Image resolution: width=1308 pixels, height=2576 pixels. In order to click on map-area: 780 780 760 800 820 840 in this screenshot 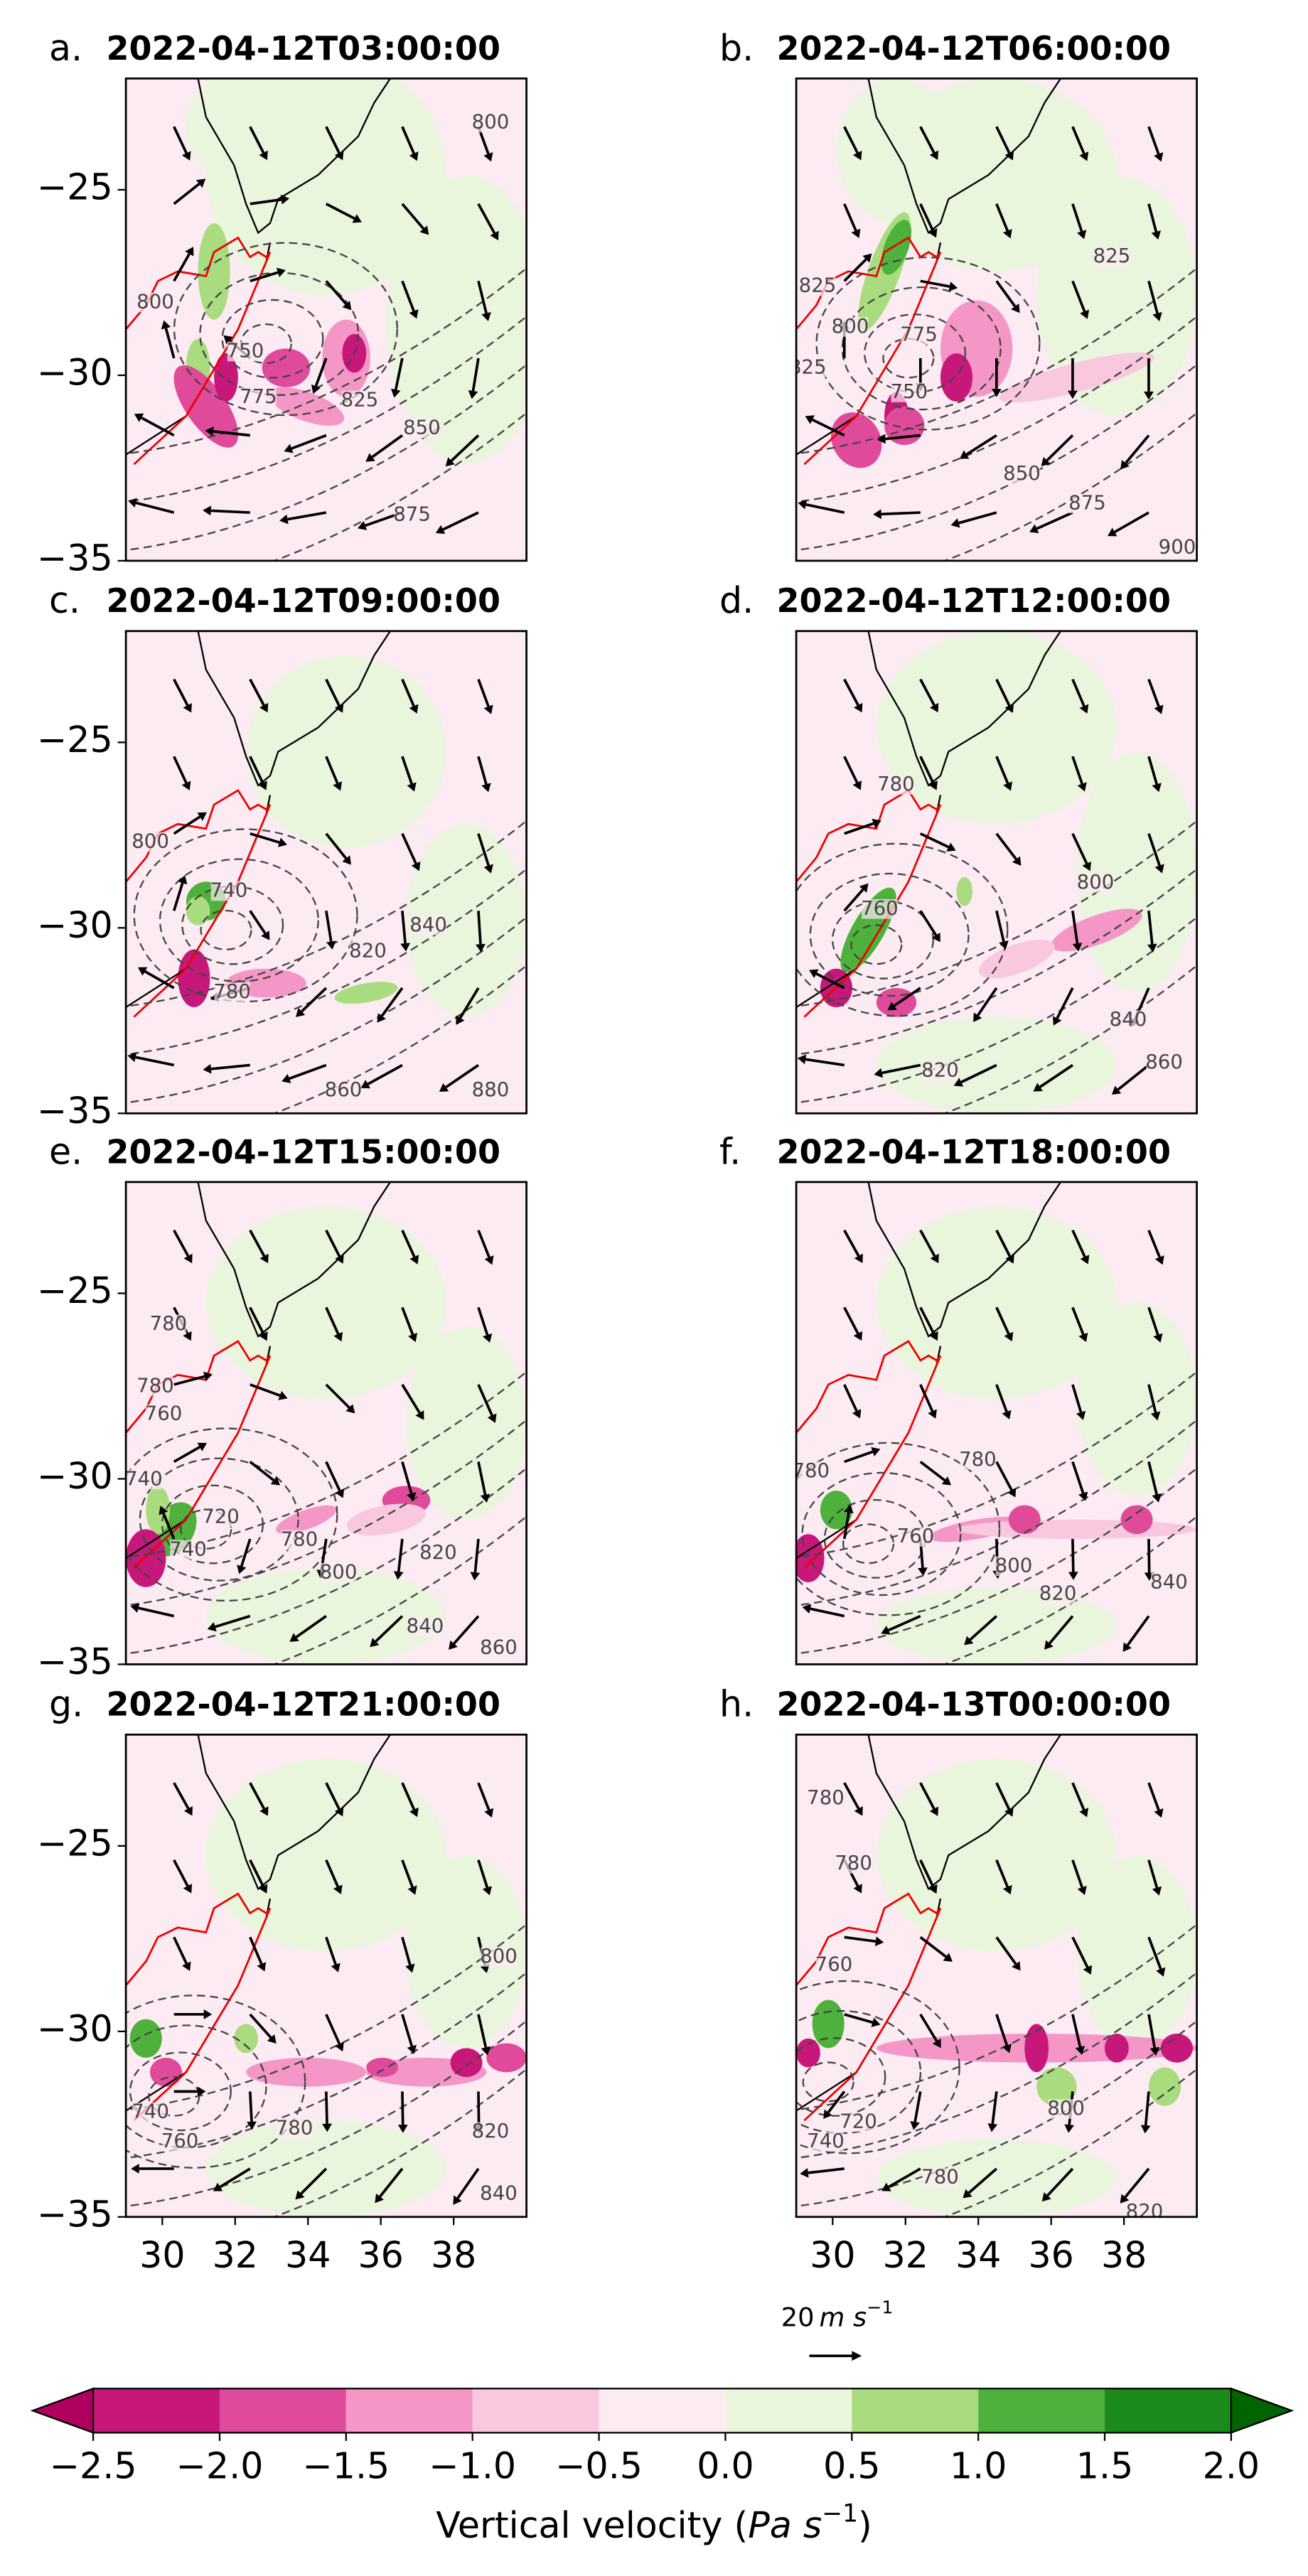, I will do `click(996, 1423)`.